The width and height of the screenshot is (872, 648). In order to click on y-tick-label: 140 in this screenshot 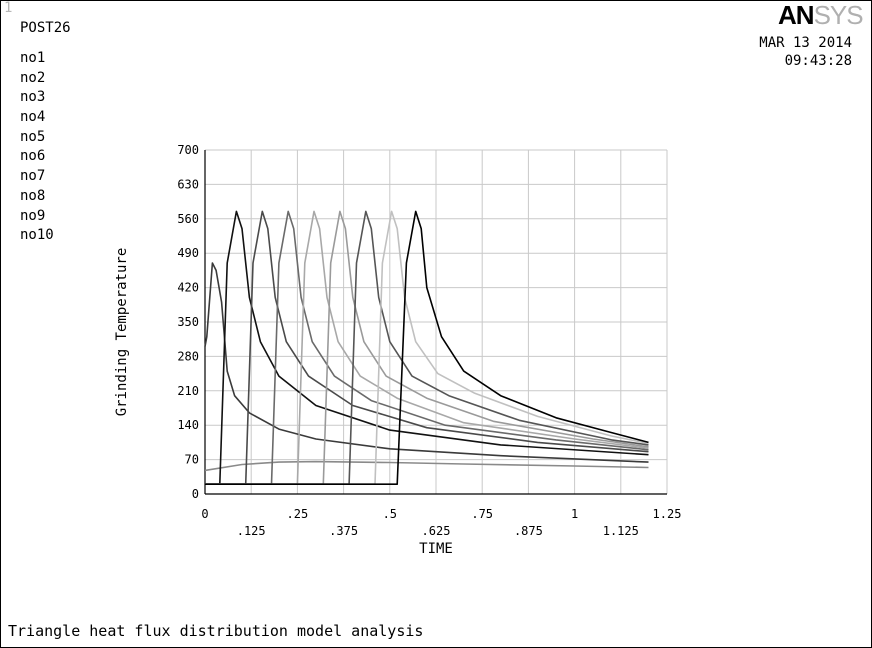, I will do `click(188, 425)`.